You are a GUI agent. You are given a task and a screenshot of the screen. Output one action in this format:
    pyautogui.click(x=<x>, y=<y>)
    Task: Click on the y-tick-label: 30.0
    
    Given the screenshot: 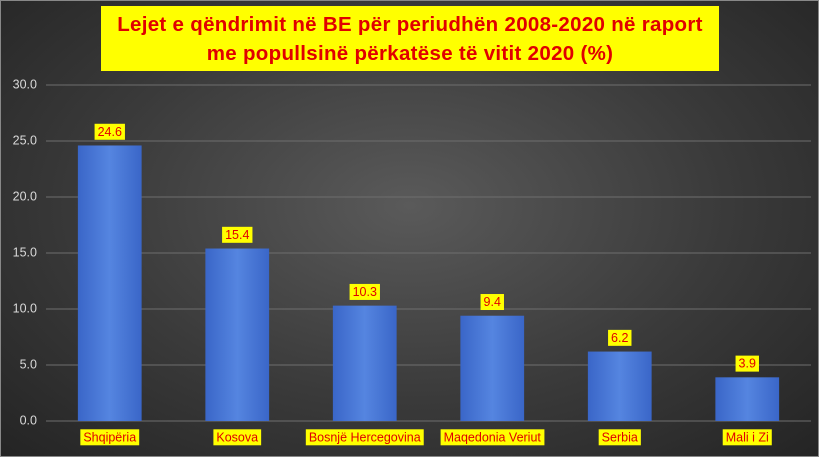 What is the action you would take?
    pyautogui.click(x=25, y=84)
    